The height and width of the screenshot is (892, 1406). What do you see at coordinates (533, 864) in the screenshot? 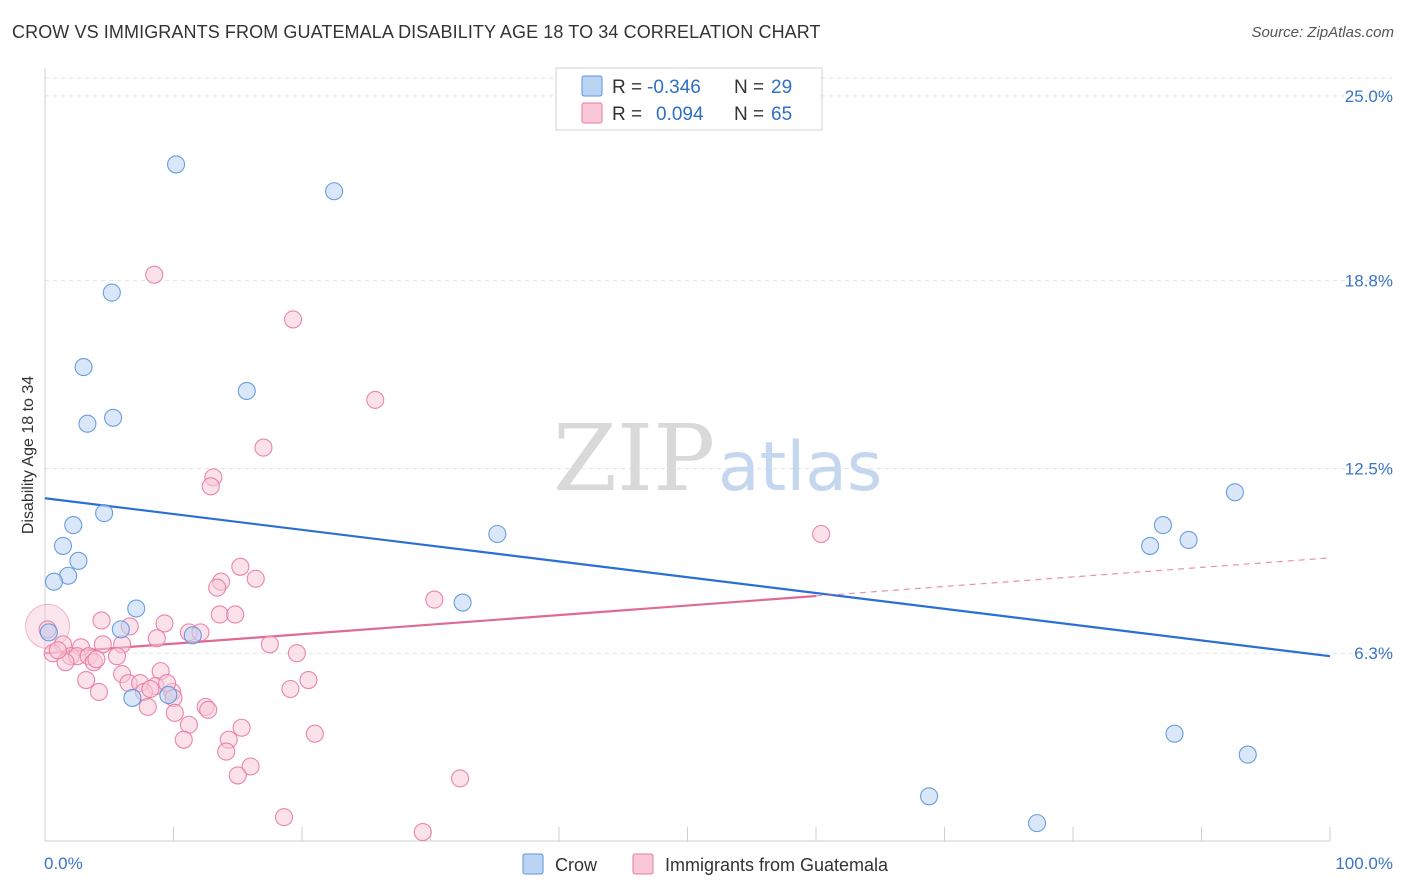
I see `bottom-legend-swatch-crow` at bounding box center [533, 864].